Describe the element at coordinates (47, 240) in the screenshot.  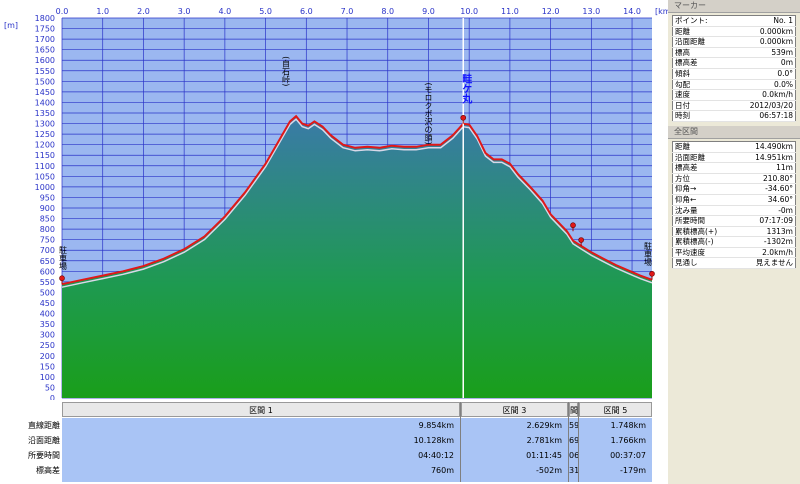
I see `y-tick-label: 750` at that location.